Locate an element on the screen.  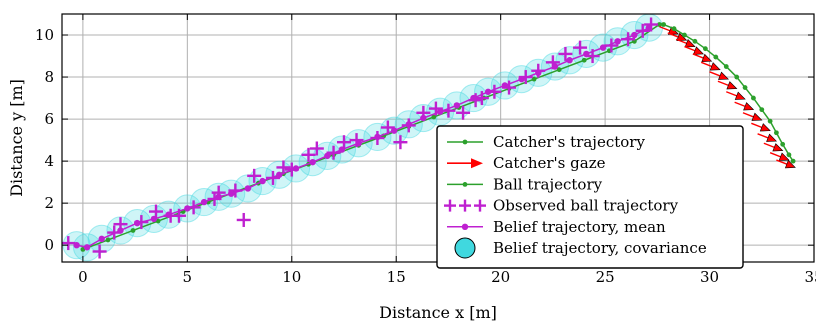
legend-label: Catcher's gaze is located at coordinates (549, 163).